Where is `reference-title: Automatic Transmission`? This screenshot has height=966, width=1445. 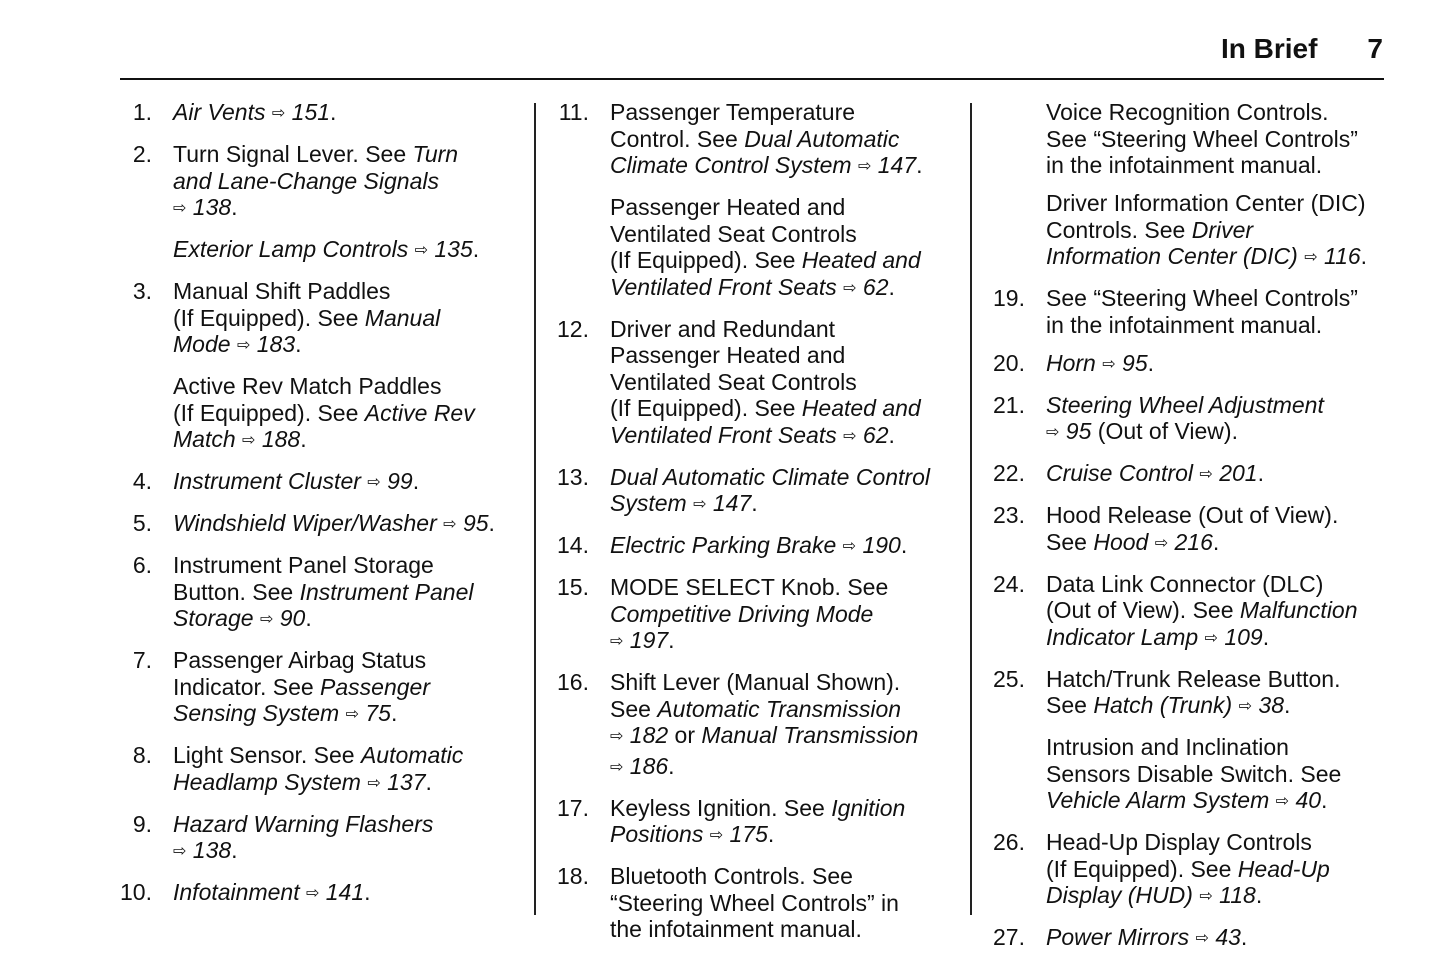
reference-title: Automatic Transmission is located at coordinates (779, 708).